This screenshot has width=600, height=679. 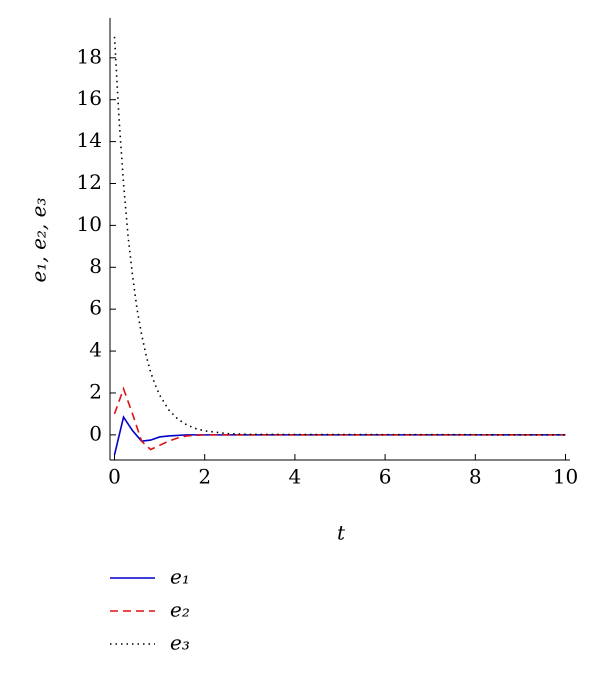 What do you see at coordinates (204, 477) in the screenshot?
I see `x-tick-label: 2` at bounding box center [204, 477].